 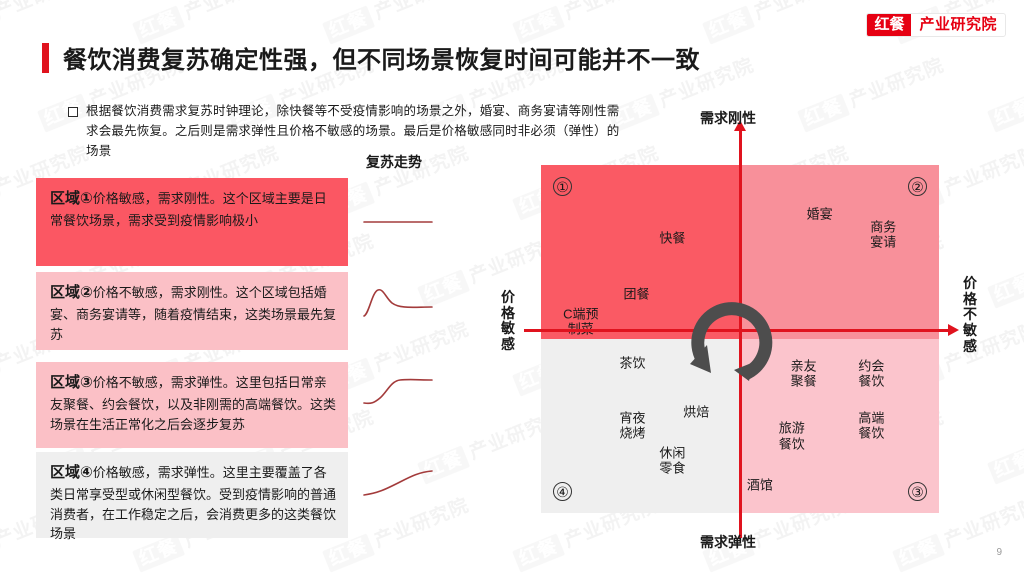 I want to click on quadrant-1-number: ①, so click(x=562, y=186).